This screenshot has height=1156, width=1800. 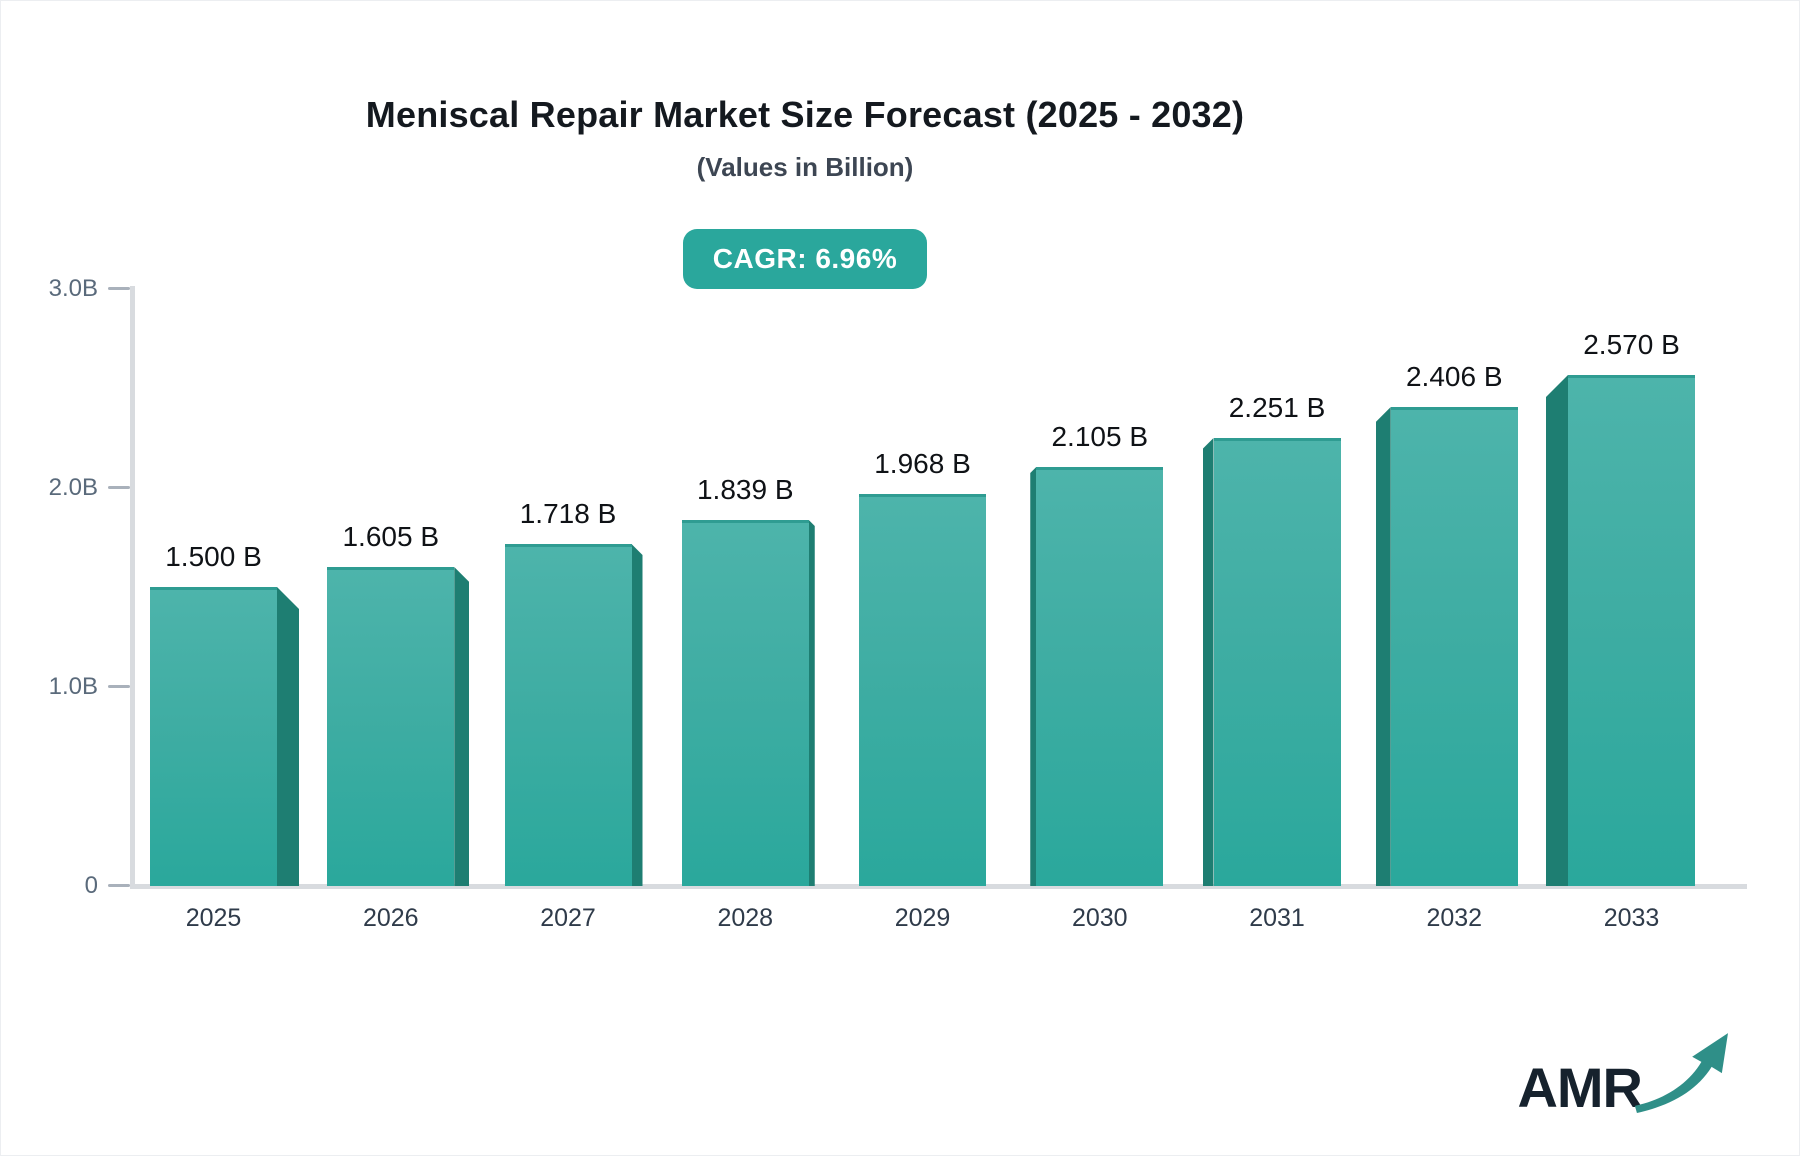 What do you see at coordinates (745, 703) in the screenshot?
I see `bar-2028` at bounding box center [745, 703].